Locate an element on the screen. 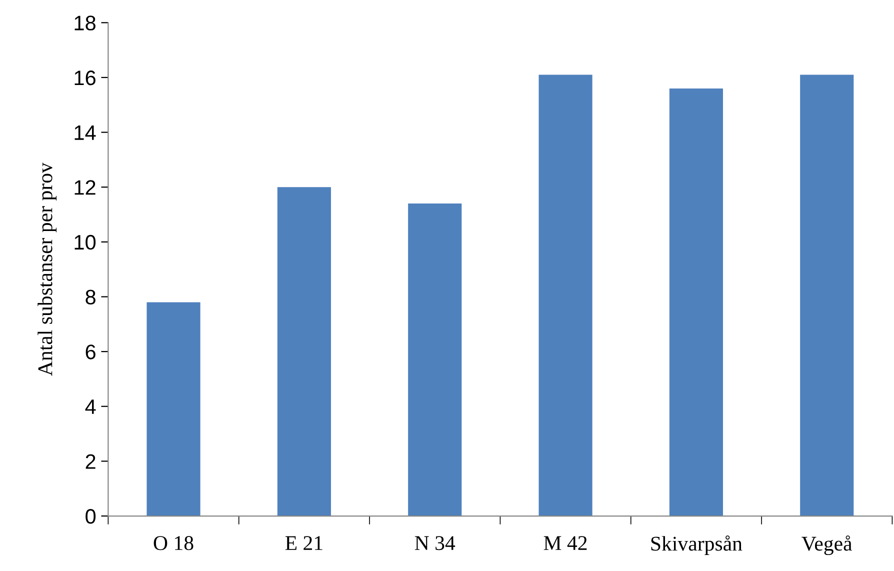 This screenshot has height=571, width=894. y-tick-label: 2 is located at coordinates (91, 461).